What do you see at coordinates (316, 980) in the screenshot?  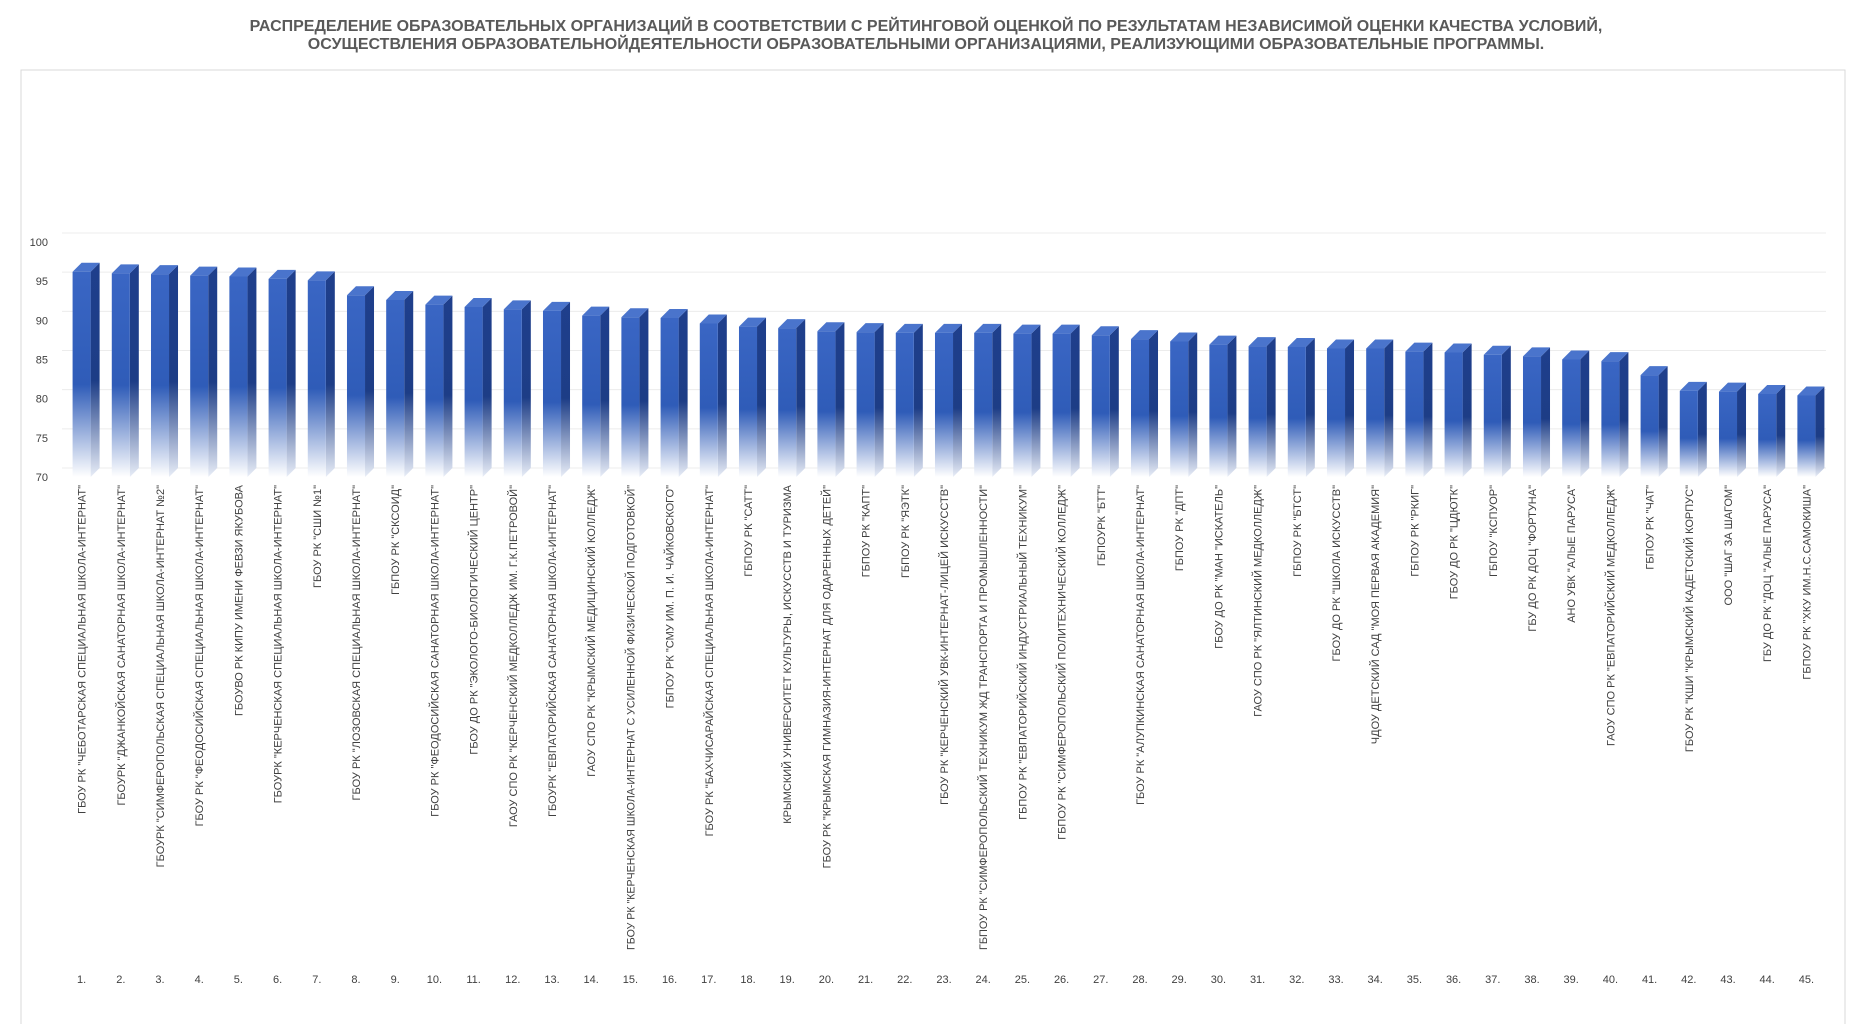 I see `category-number: 7.` at bounding box center [316, 980].